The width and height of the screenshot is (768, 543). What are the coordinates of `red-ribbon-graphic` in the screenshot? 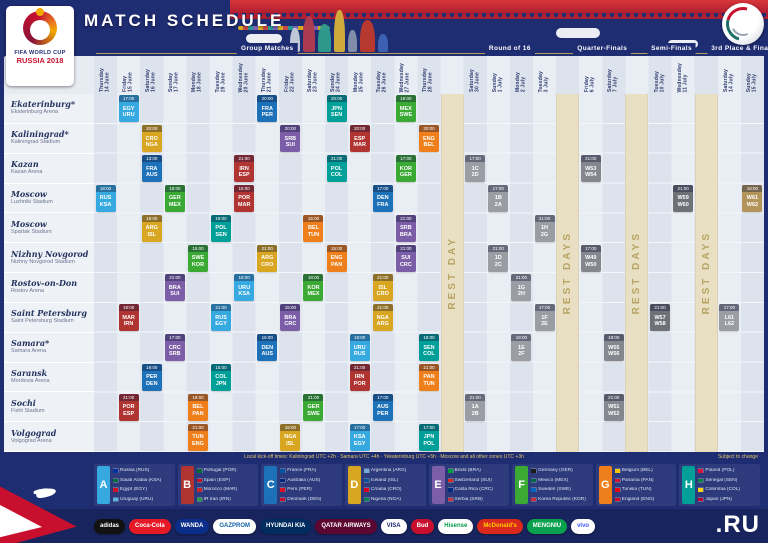 It's located at (499, 6).